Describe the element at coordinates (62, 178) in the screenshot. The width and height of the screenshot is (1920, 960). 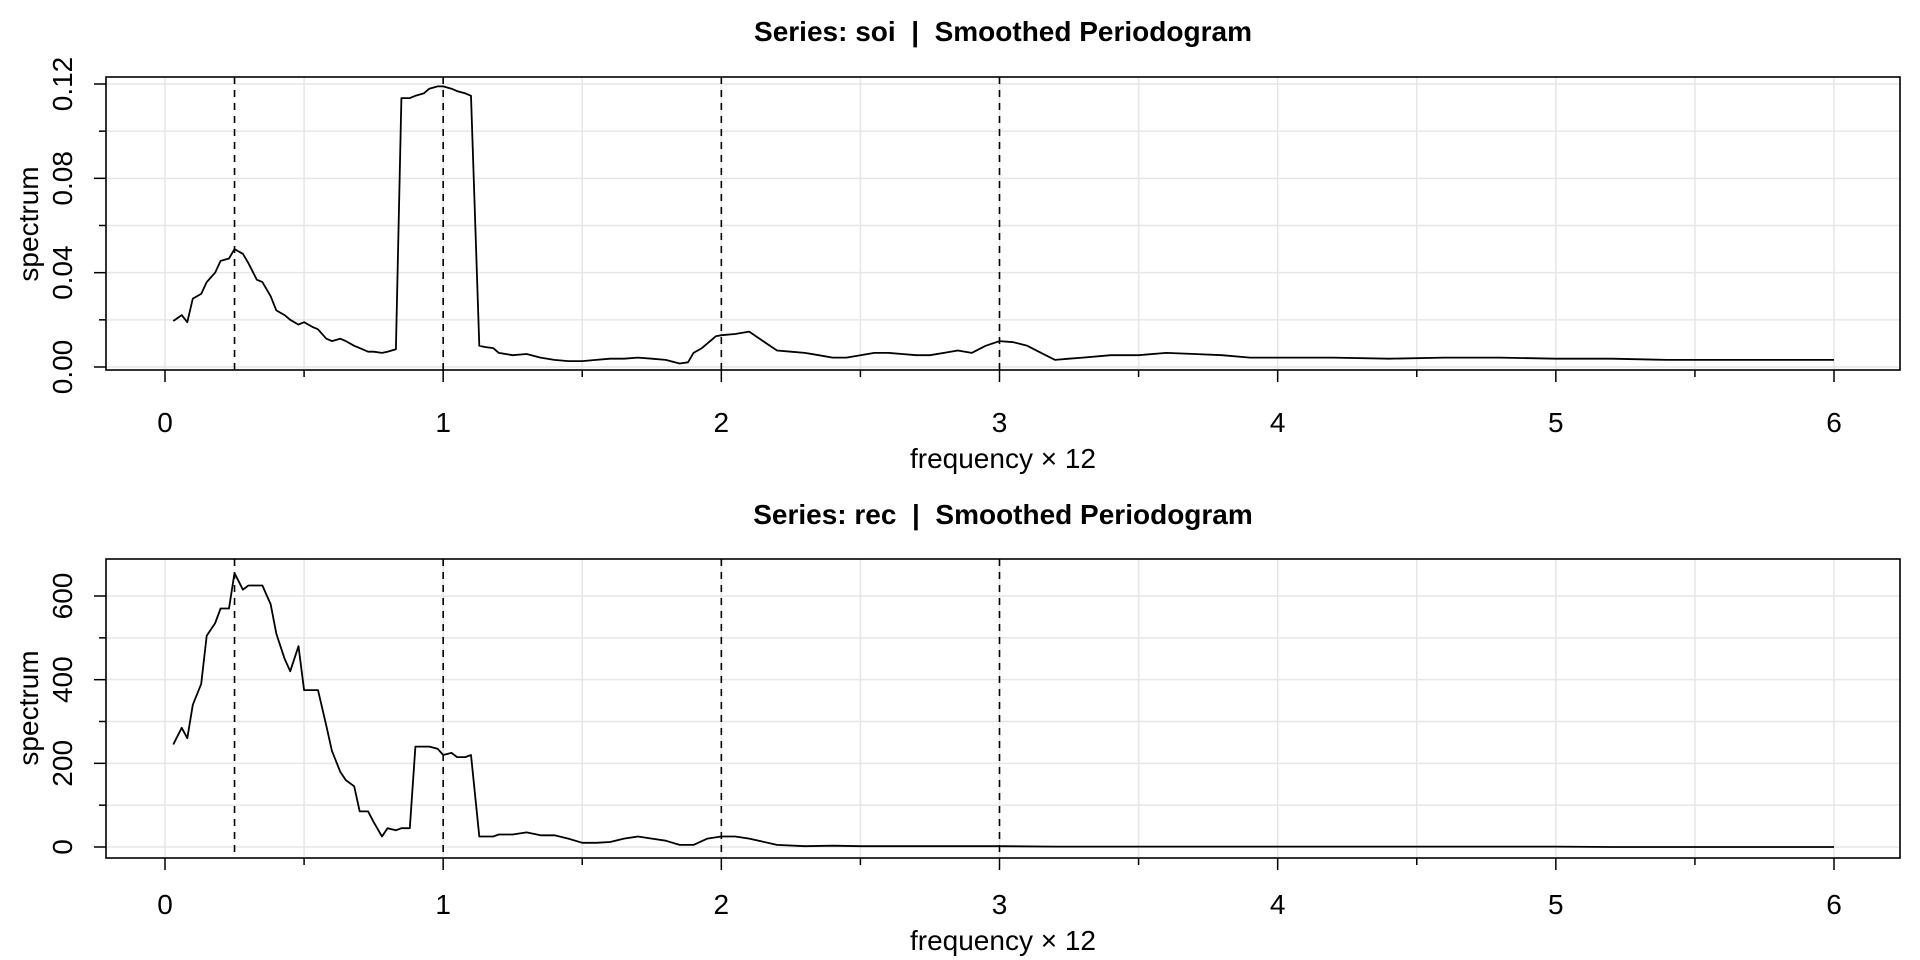
I see `y-tick-label: 0.08` at that location.